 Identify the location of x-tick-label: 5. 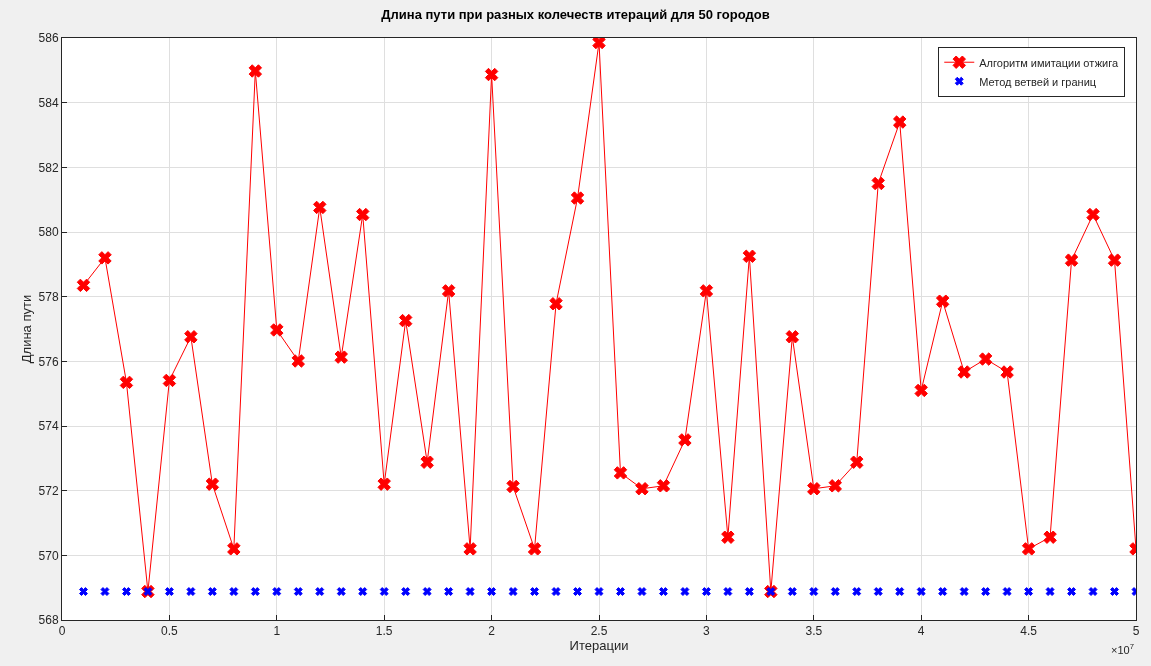
(1136, 631).